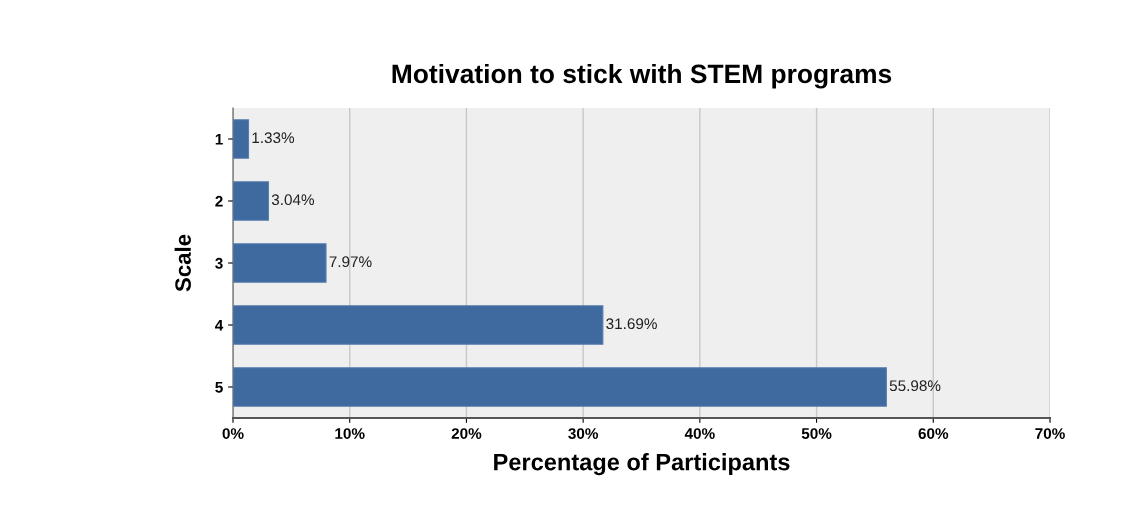 The height and width of the screenshot is (514, 1135). Describe the element at coordinates (219, 263) in the screenshot. I see `y-tick-label: 3` at that location.